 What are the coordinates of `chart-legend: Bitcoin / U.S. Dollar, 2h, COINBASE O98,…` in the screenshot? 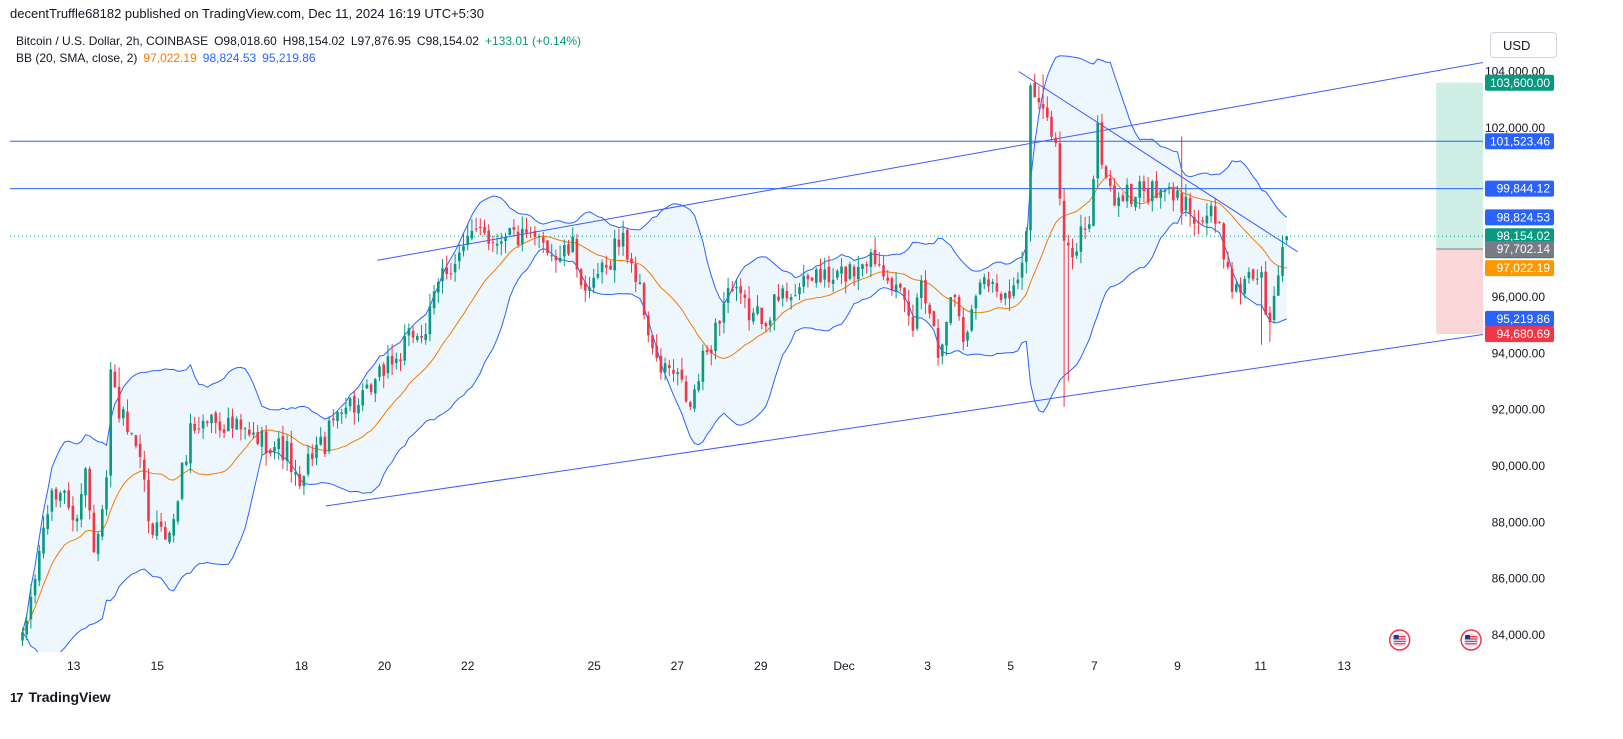 It's located at (298, 50).